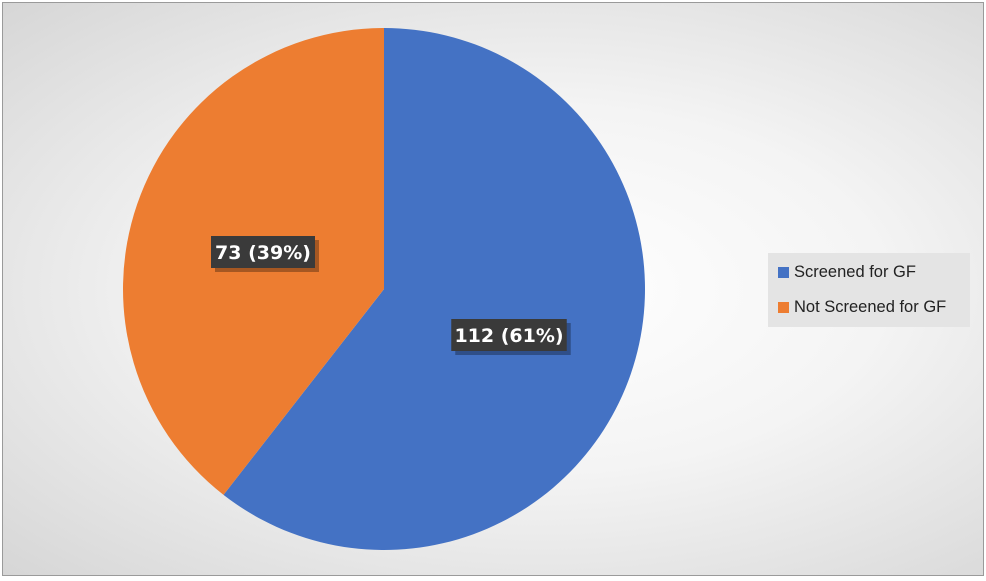 This screenshot has height=581, width=986. I want to click on data-label-screened: 112 (61%), so click(511, 337).